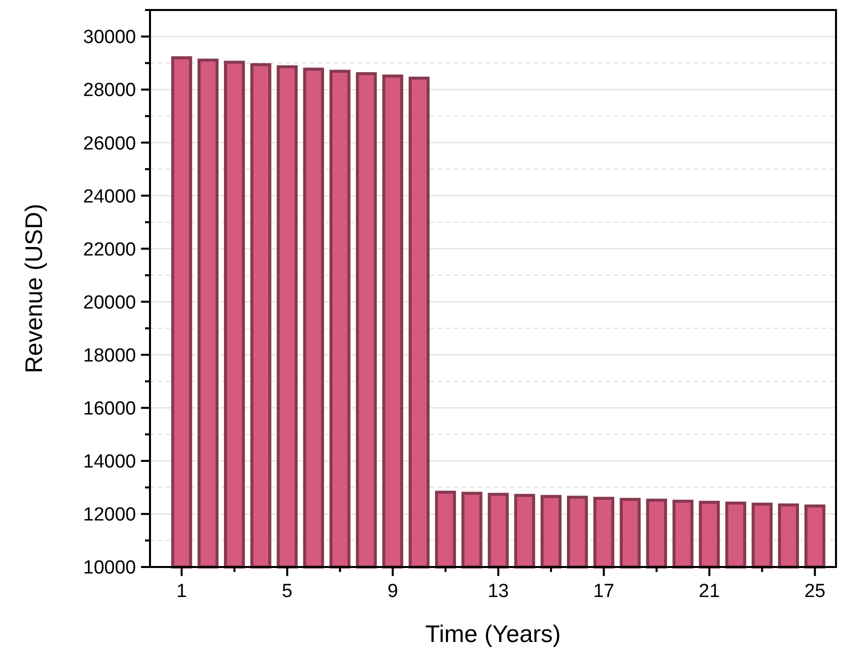  I want to click on y-axis-title: Revenue (USD), so click(34, 289).